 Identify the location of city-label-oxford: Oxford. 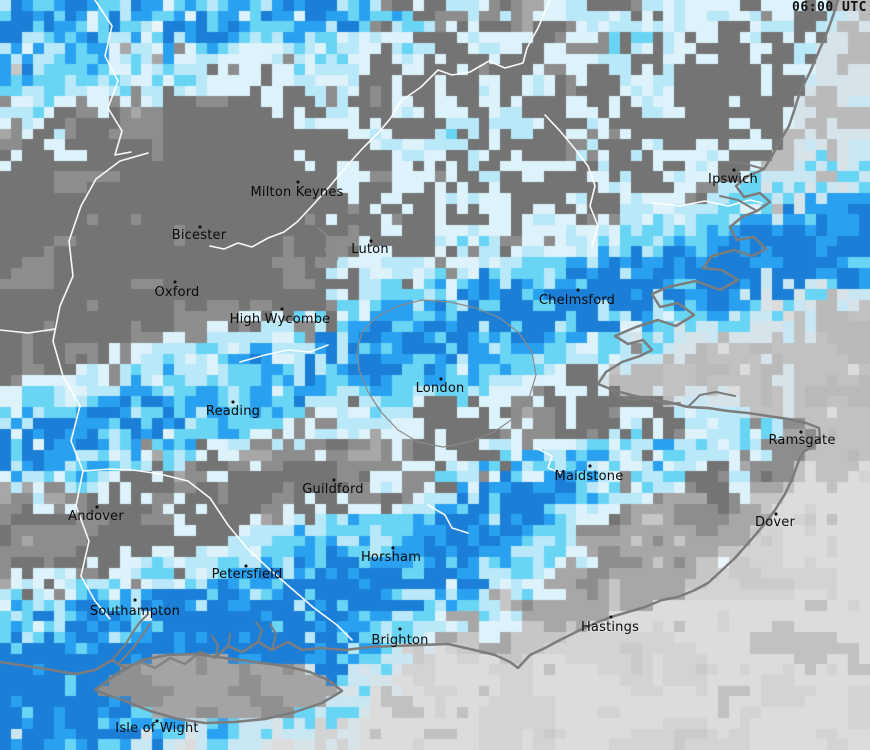
(177, 292).